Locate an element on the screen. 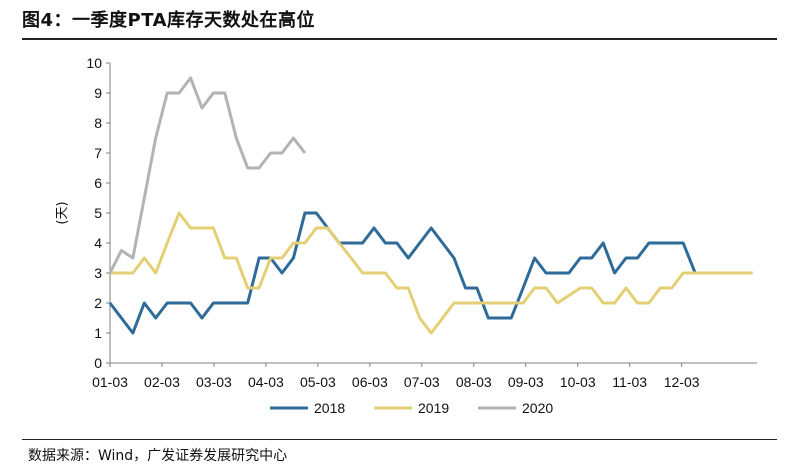  x-tick-label: 04-03 is located at coordinates (266, 382).